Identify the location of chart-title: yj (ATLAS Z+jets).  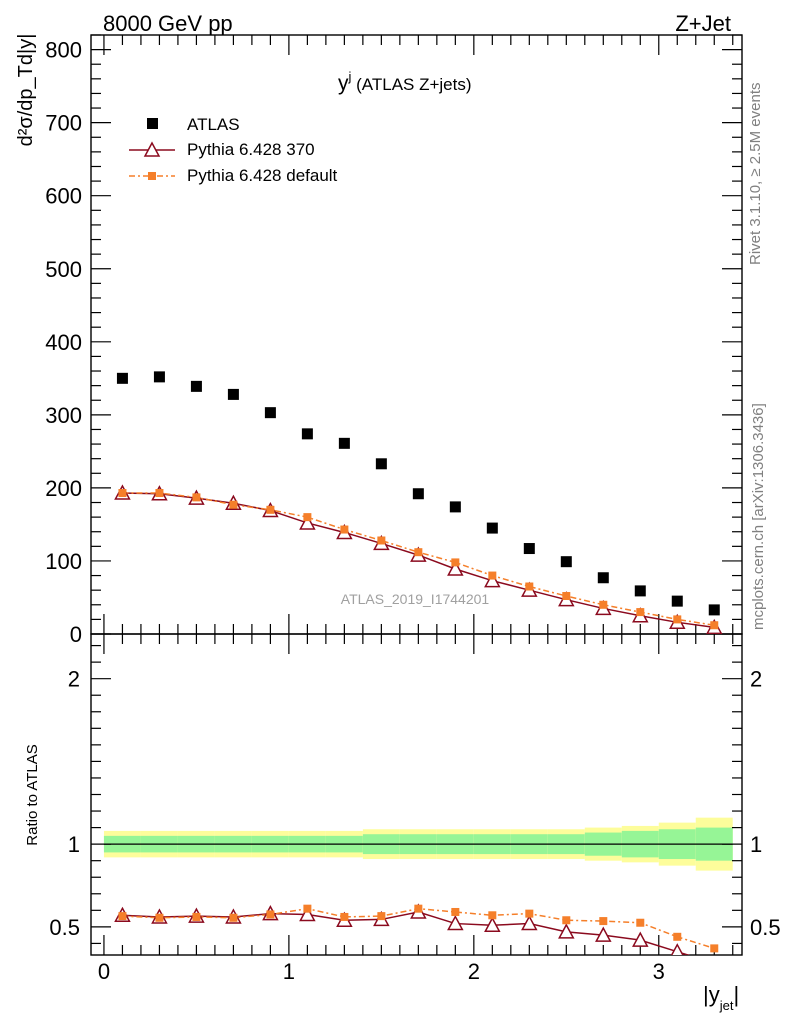
(405, 82).